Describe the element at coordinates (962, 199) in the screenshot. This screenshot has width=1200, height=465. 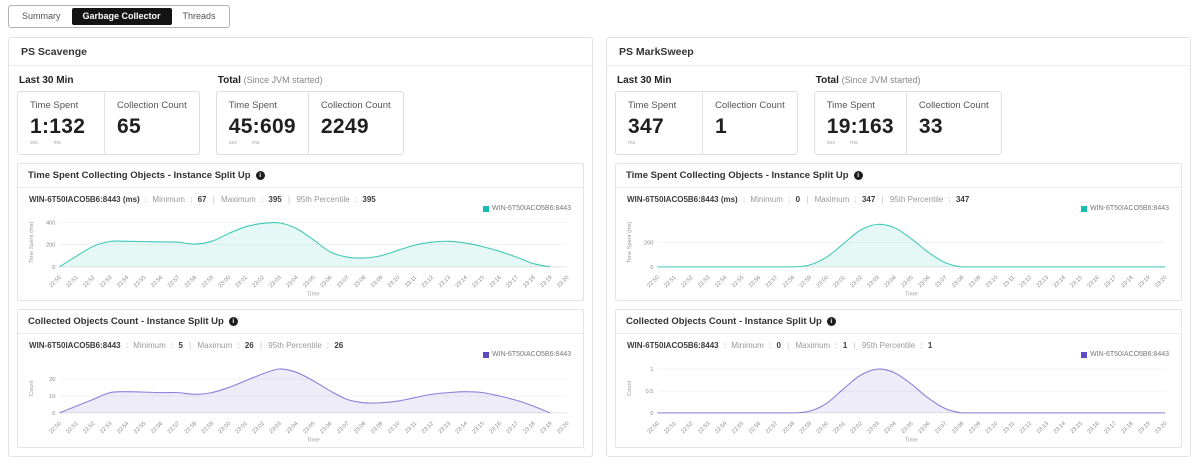
I see `percentile-value: 347` at that location.